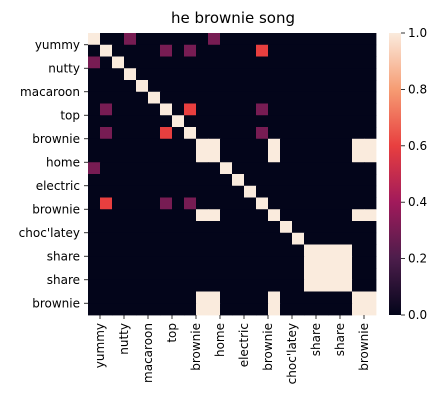 The width and height of the screenshot is (447, 406). What do you see at coordinates (172, 333) in the screenshot?
I see `x-tick-label: top` at bounding box center [172, 333].